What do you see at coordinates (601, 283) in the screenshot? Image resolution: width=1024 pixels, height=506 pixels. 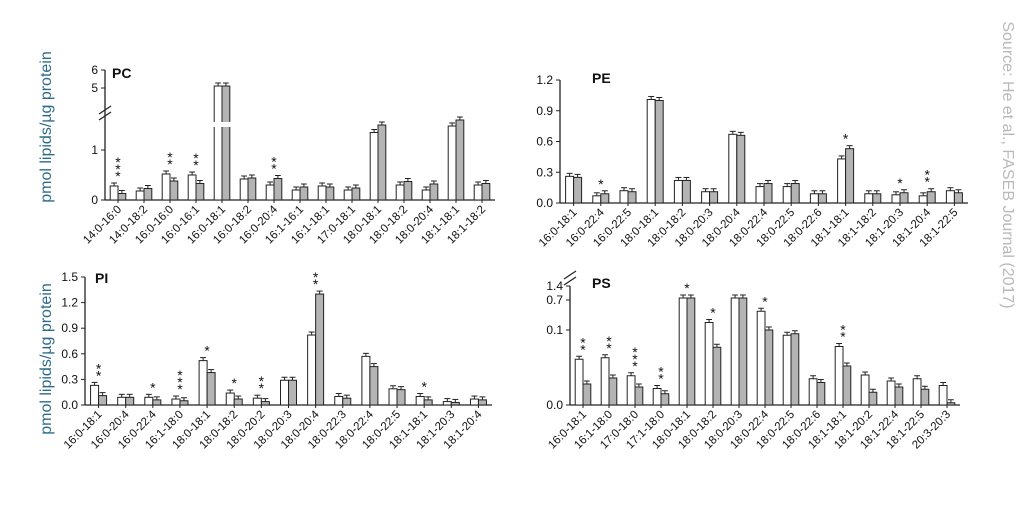 I see `panel-title: PS` at bounding box center [601, 283].